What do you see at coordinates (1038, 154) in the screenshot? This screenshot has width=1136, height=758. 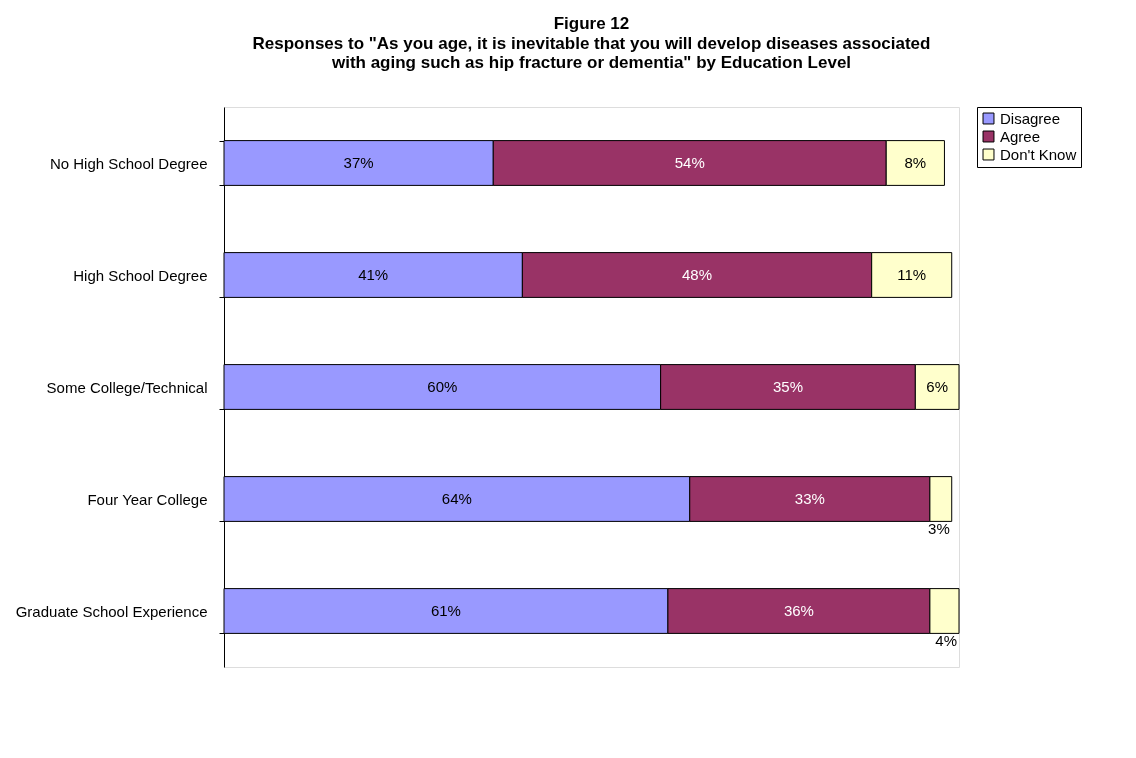 I see `legend-label: Don't Know` at bounding box center [1038, 154].